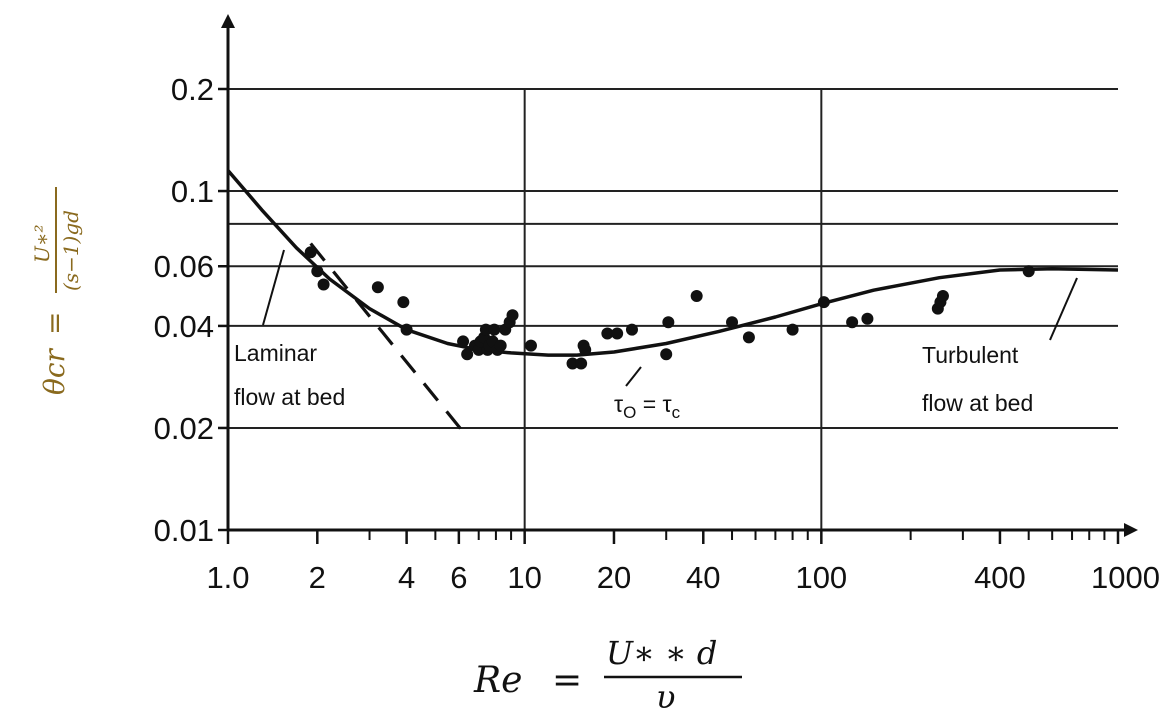 The image size is (1166, 713). I want to click on y-axis-label-denominator: (s−1)gd, so click(71, 250).